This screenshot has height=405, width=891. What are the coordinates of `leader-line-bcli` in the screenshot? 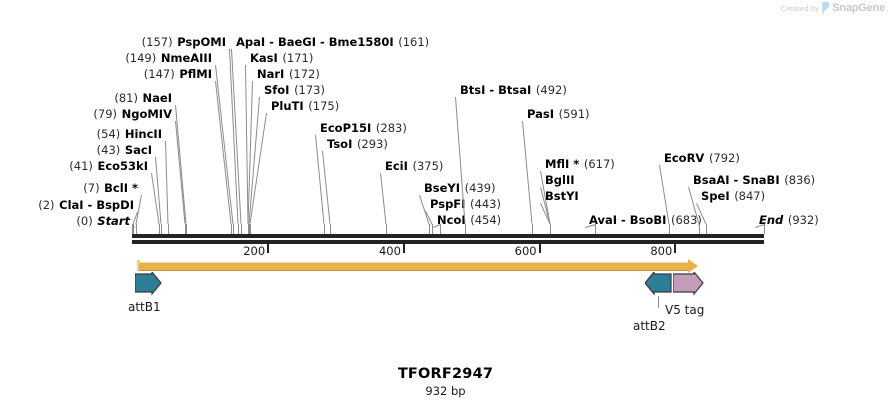 It's located at (138, 209).